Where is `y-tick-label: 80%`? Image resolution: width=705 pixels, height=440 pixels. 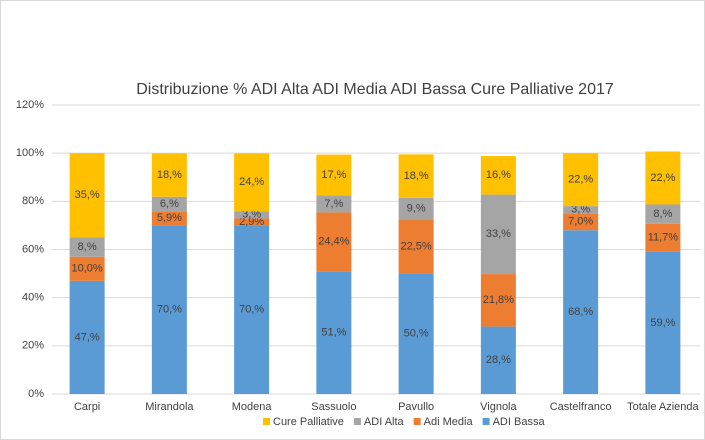 y-tick-label: 80% is located at coordinates (33, 201).